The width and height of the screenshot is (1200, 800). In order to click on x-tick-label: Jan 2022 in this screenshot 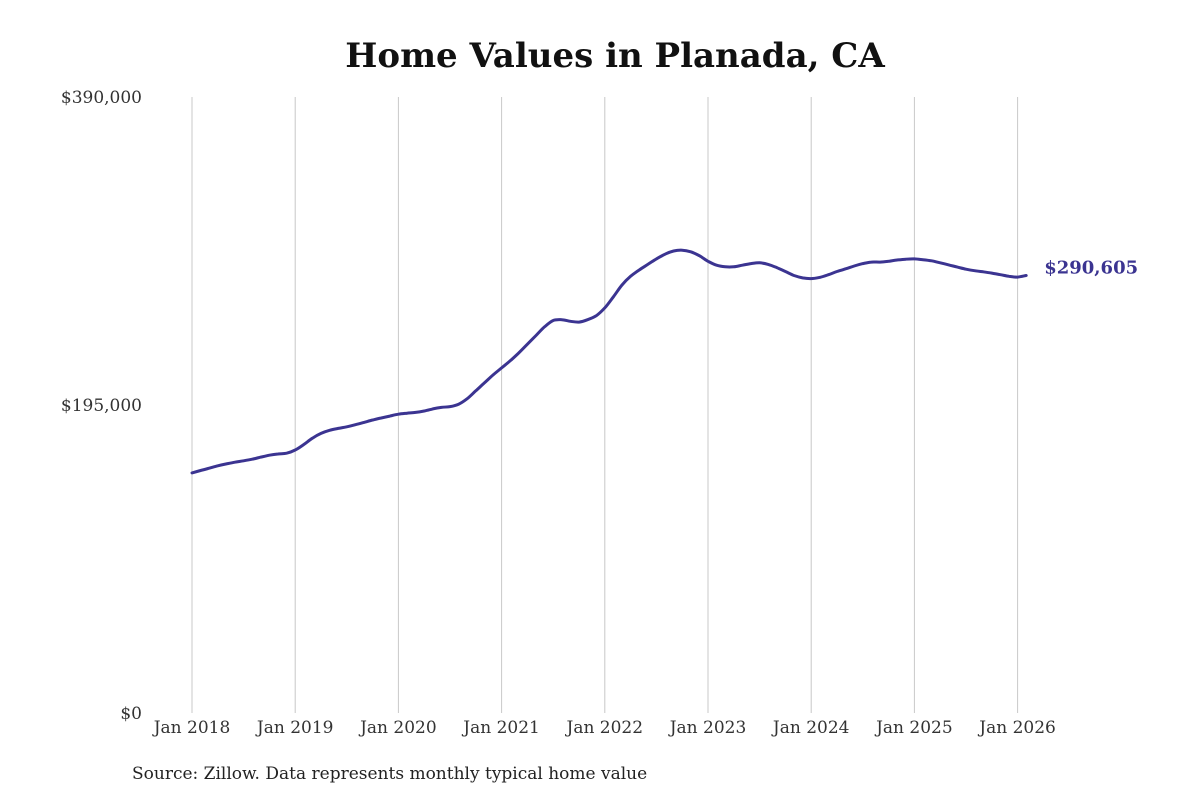, I will do `click(604, 728)`.